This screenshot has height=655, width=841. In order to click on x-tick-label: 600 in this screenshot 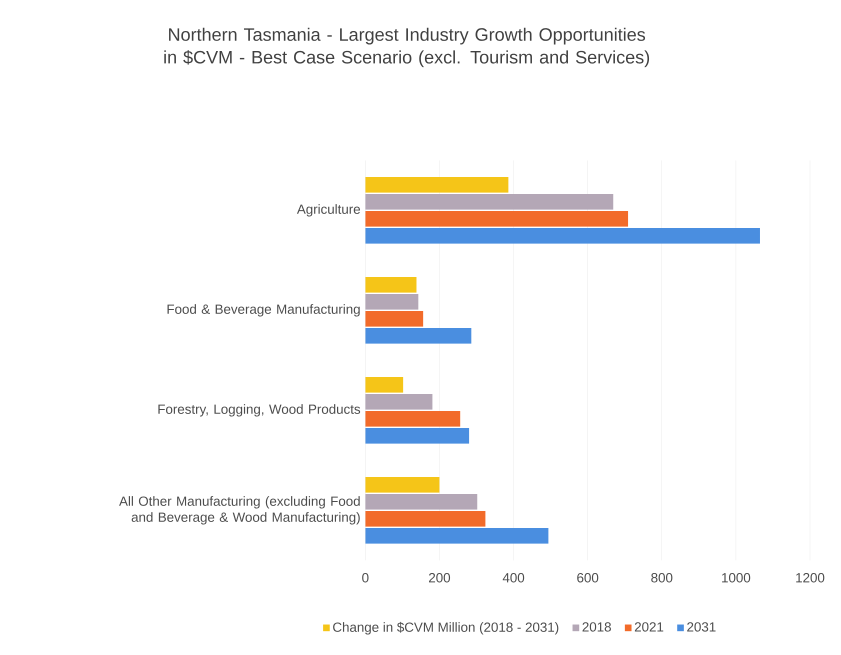, I will do `click(587, 577)`.